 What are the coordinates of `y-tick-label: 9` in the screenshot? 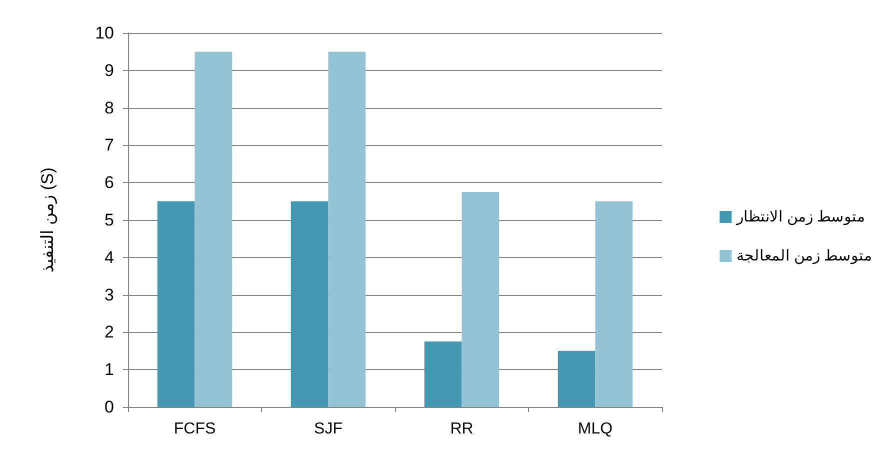 It's located at (109, 70).